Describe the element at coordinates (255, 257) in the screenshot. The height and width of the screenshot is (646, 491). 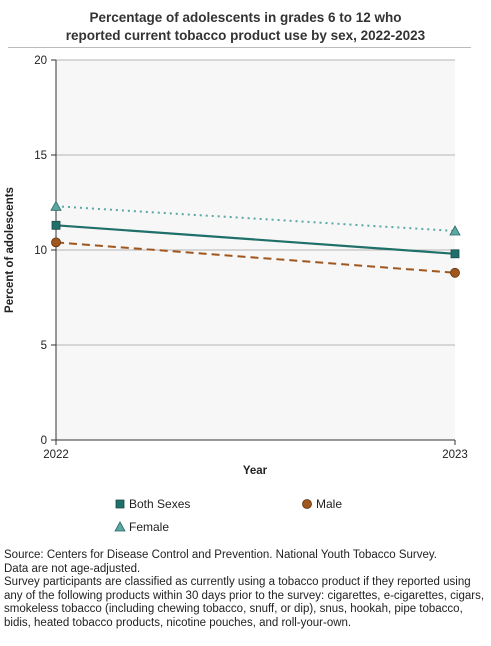
I see `series-line-male` at that location.